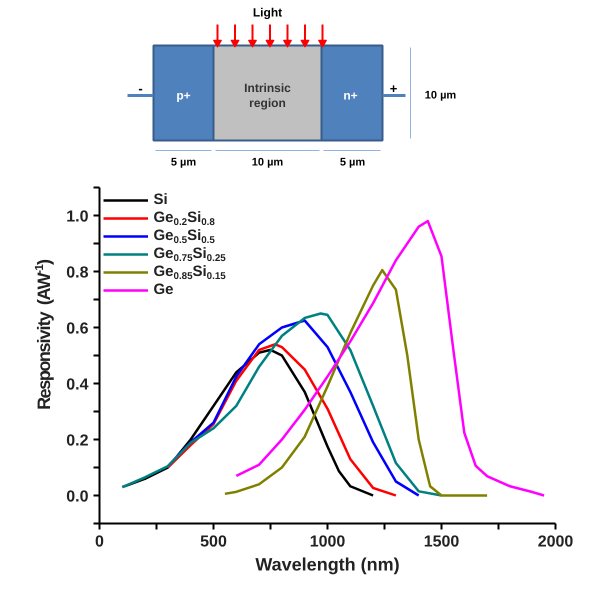  Describe the element at coordinates (442, 542) in the screenshot. I see `x-tick-label: 1500` at that location.